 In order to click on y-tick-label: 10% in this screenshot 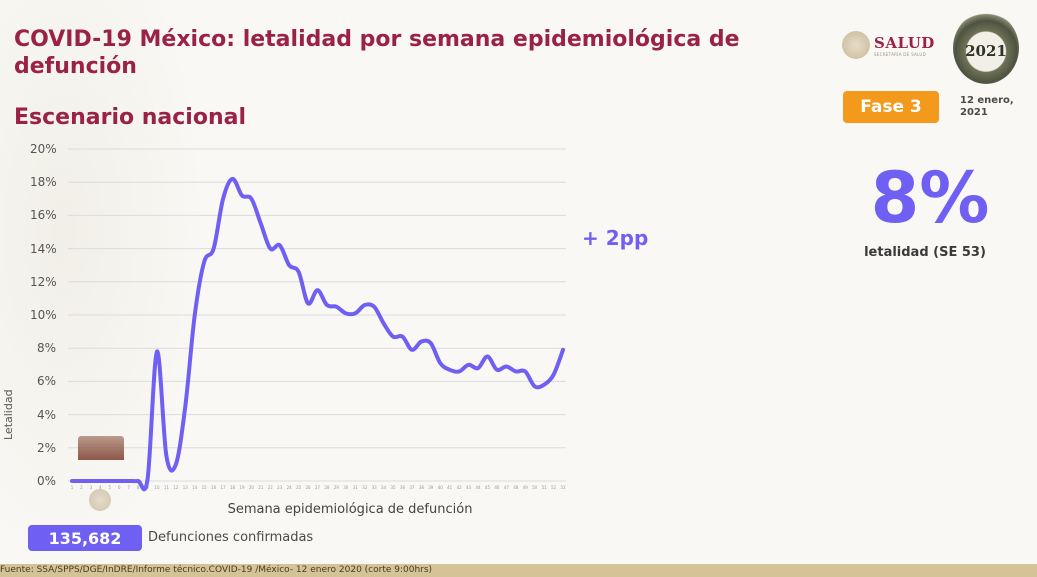, I will do `click(43, 315)`.